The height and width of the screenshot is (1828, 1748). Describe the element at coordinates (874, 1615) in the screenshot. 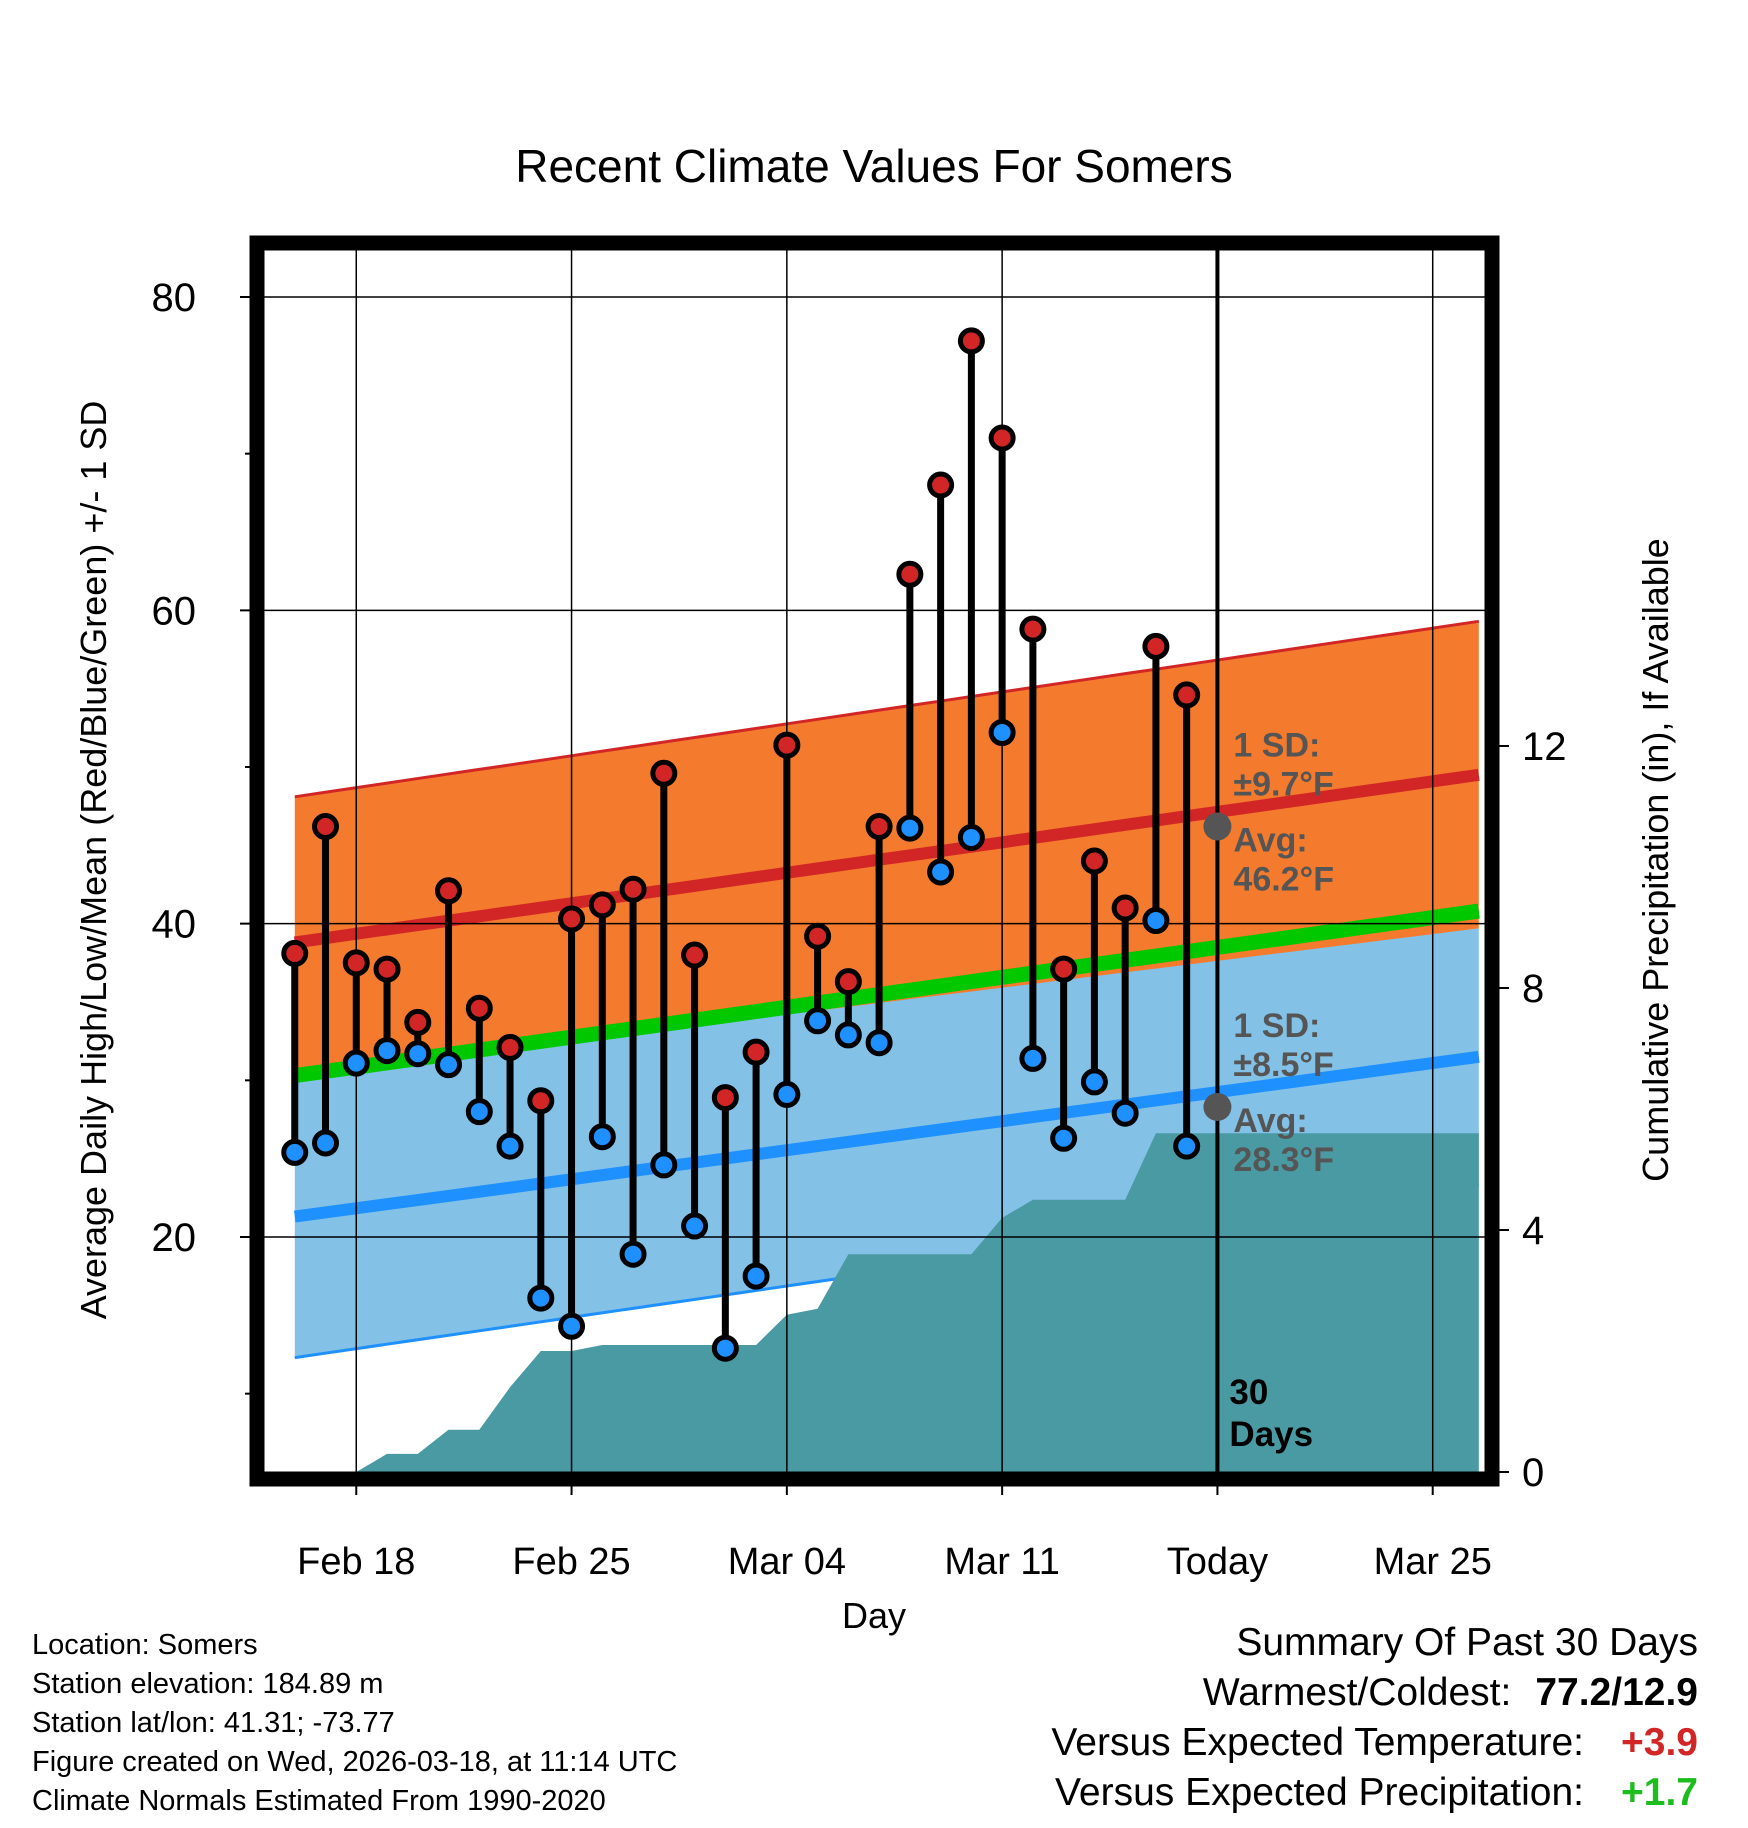

I see `x-axis-label: Day` at that location.